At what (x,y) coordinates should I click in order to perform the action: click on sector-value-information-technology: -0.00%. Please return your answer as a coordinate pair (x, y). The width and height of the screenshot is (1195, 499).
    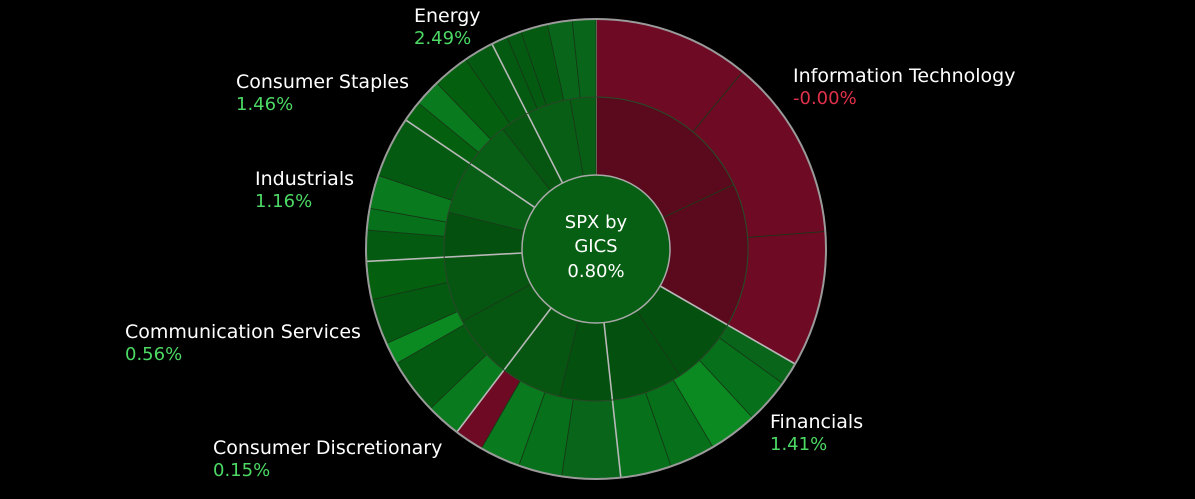
    Looking at the image, I should click on (825, 98).